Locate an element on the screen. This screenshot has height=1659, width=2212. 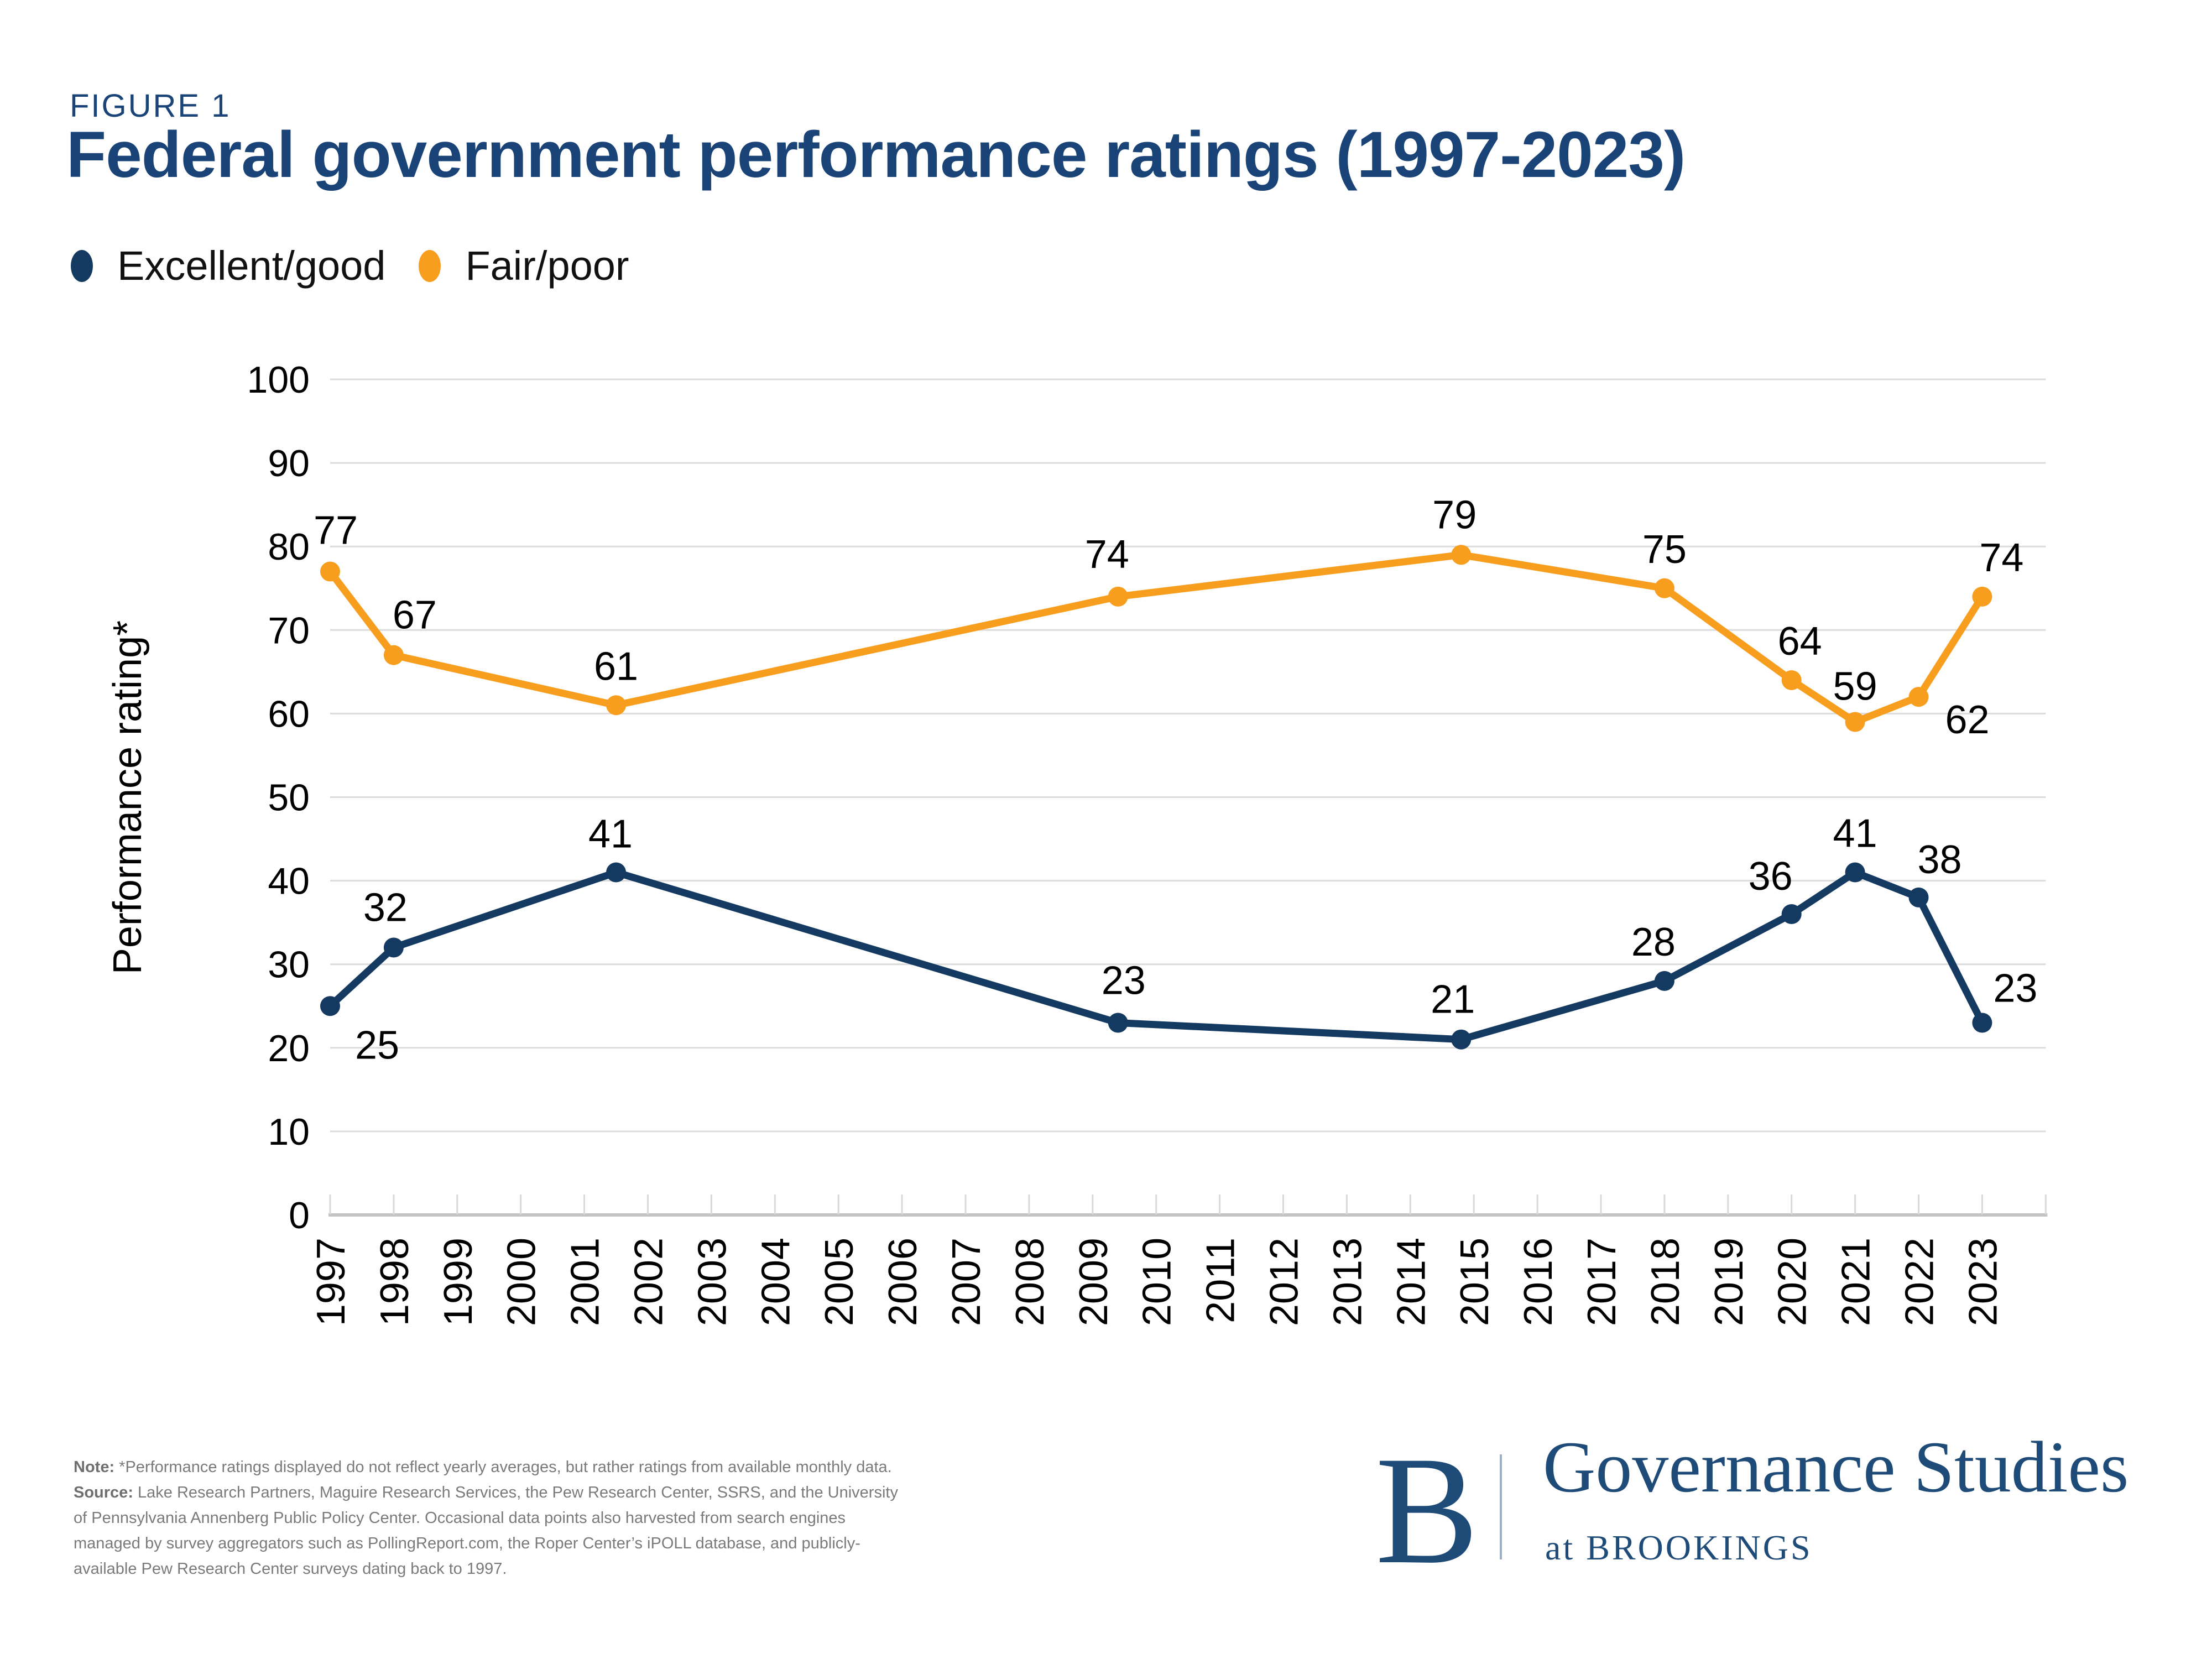
y-axis-tick-label: 40 is located at coordinates (289, 881).